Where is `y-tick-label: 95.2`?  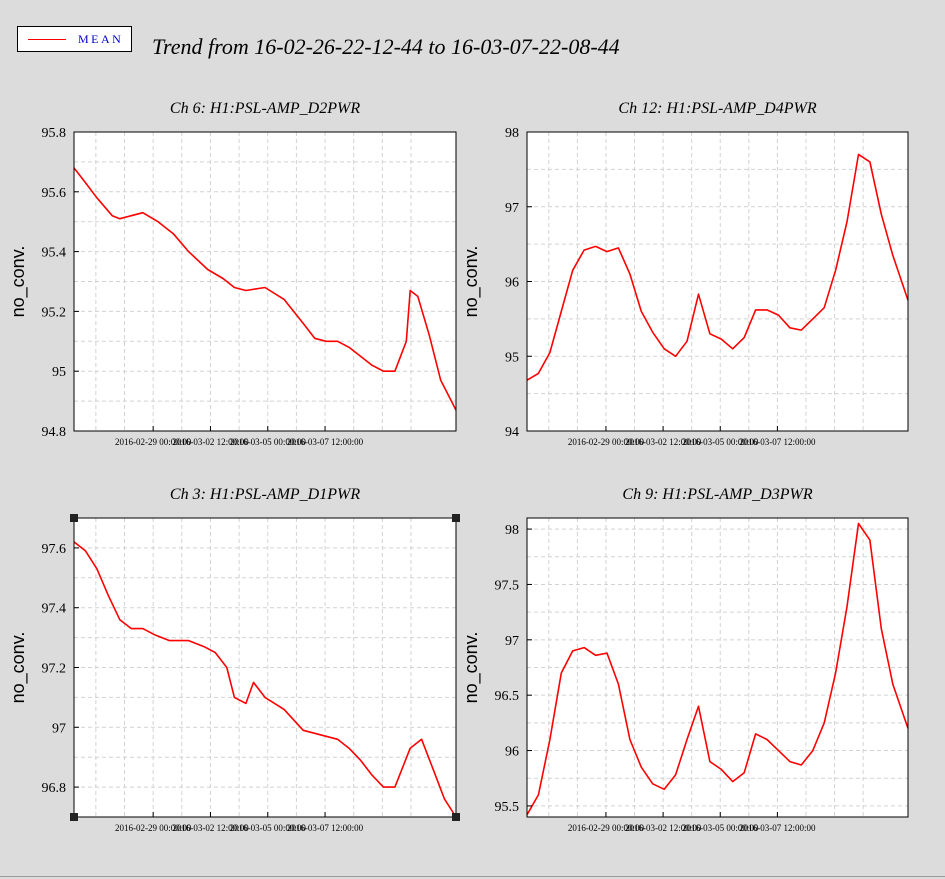
y-tick-label: 95.2 is located at coordinates (54, 312).